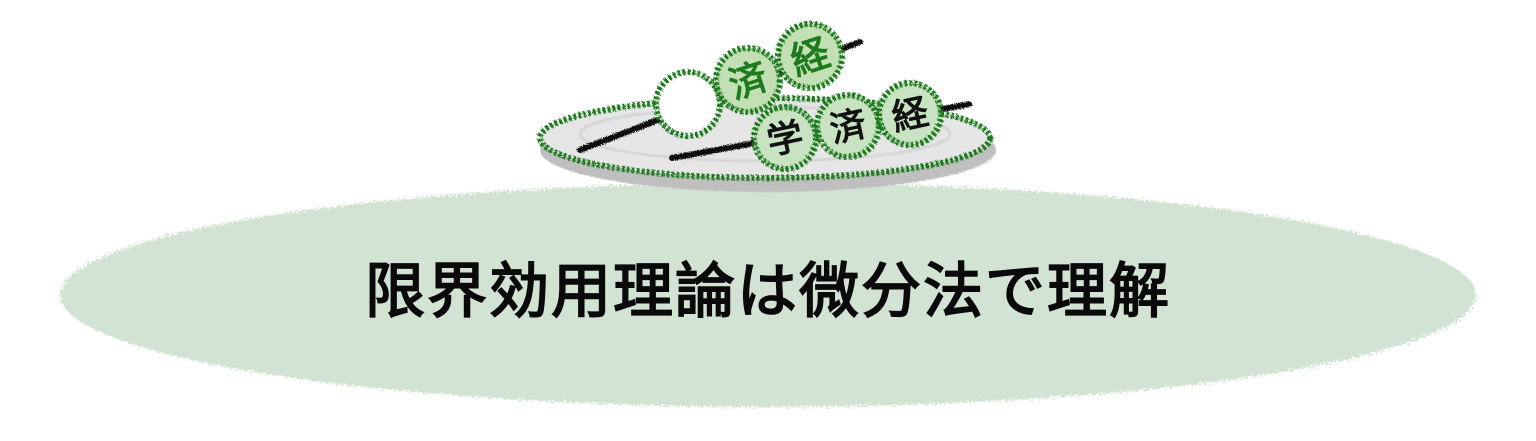  I want to click on page-title: 限界効用理論は微分法で理解, so click(768, 292).